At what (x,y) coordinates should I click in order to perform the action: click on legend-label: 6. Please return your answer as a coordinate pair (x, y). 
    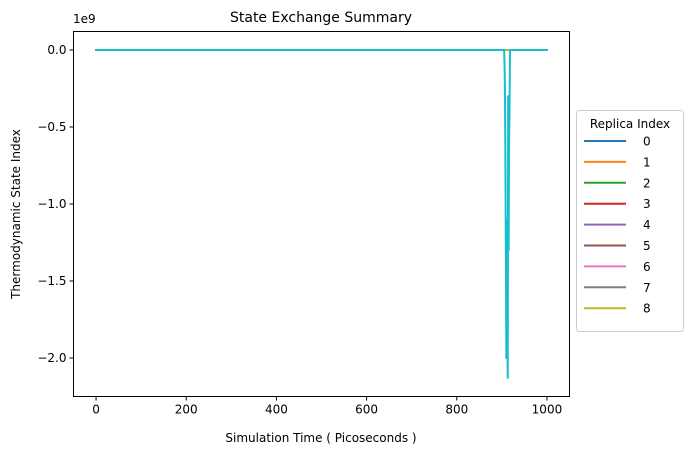
    Looking at the image, I should click on (647, 267).